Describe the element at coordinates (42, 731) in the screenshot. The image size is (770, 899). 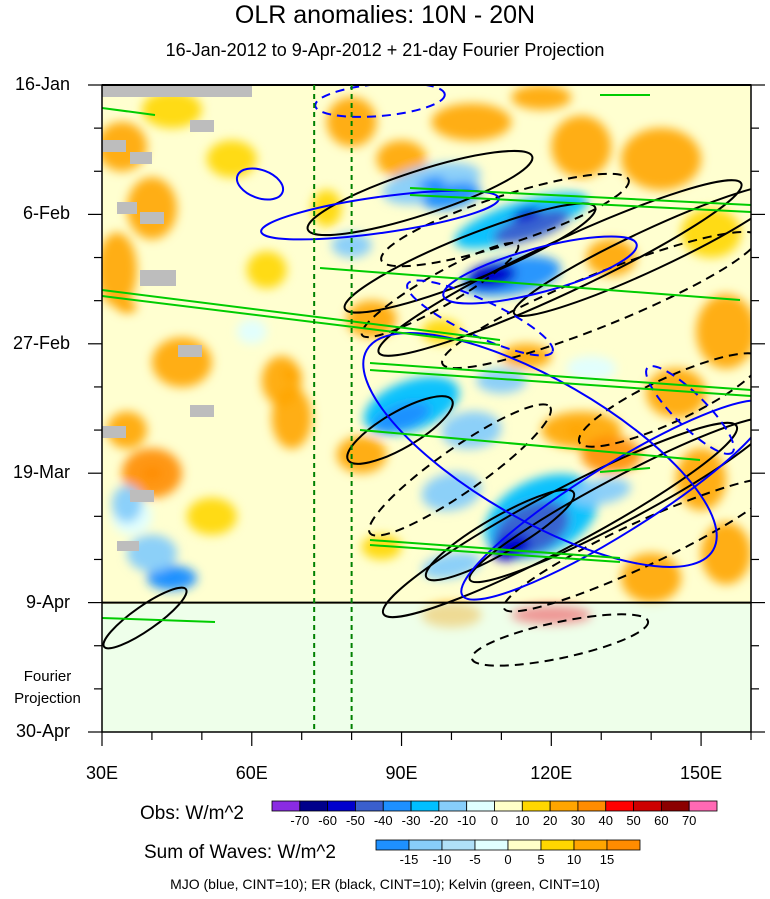
I see `y-tick-label: 30-Apr` at that location.